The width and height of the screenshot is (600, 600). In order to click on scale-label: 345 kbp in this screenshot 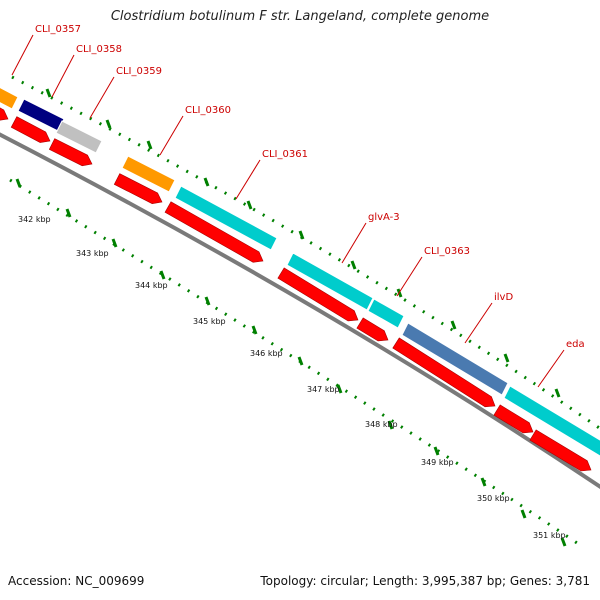, I will do `click(209, 321)`.